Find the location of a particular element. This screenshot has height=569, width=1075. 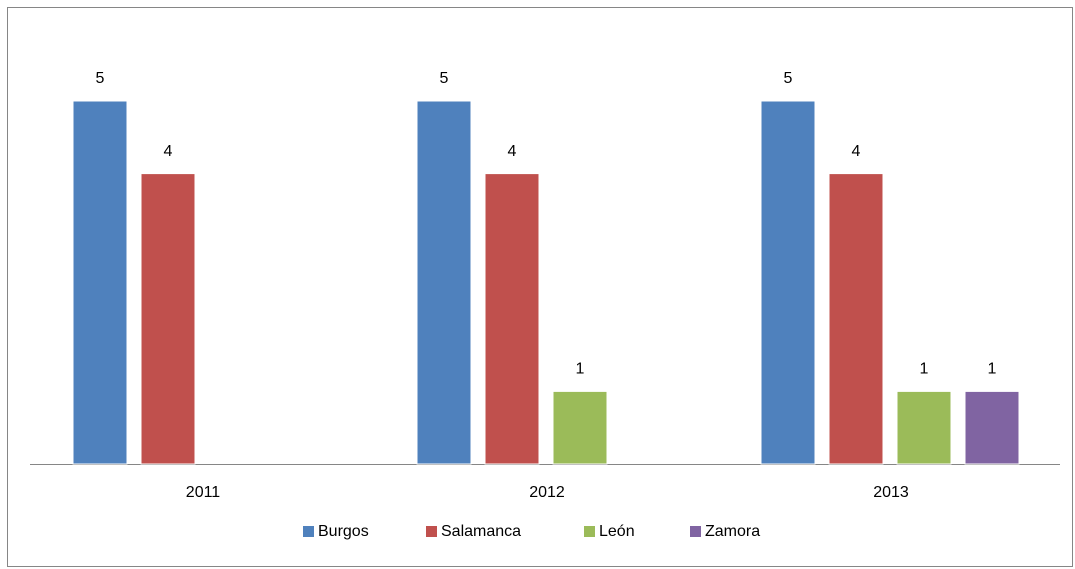

x-tick-label: 2011 is located at coordinates (203, 492).